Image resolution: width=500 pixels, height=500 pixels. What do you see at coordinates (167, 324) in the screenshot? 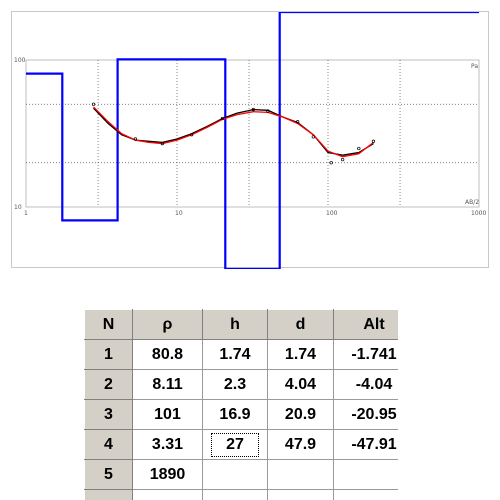
I see `column-header-resistivity: ρ` at bounding box center [167, 324].